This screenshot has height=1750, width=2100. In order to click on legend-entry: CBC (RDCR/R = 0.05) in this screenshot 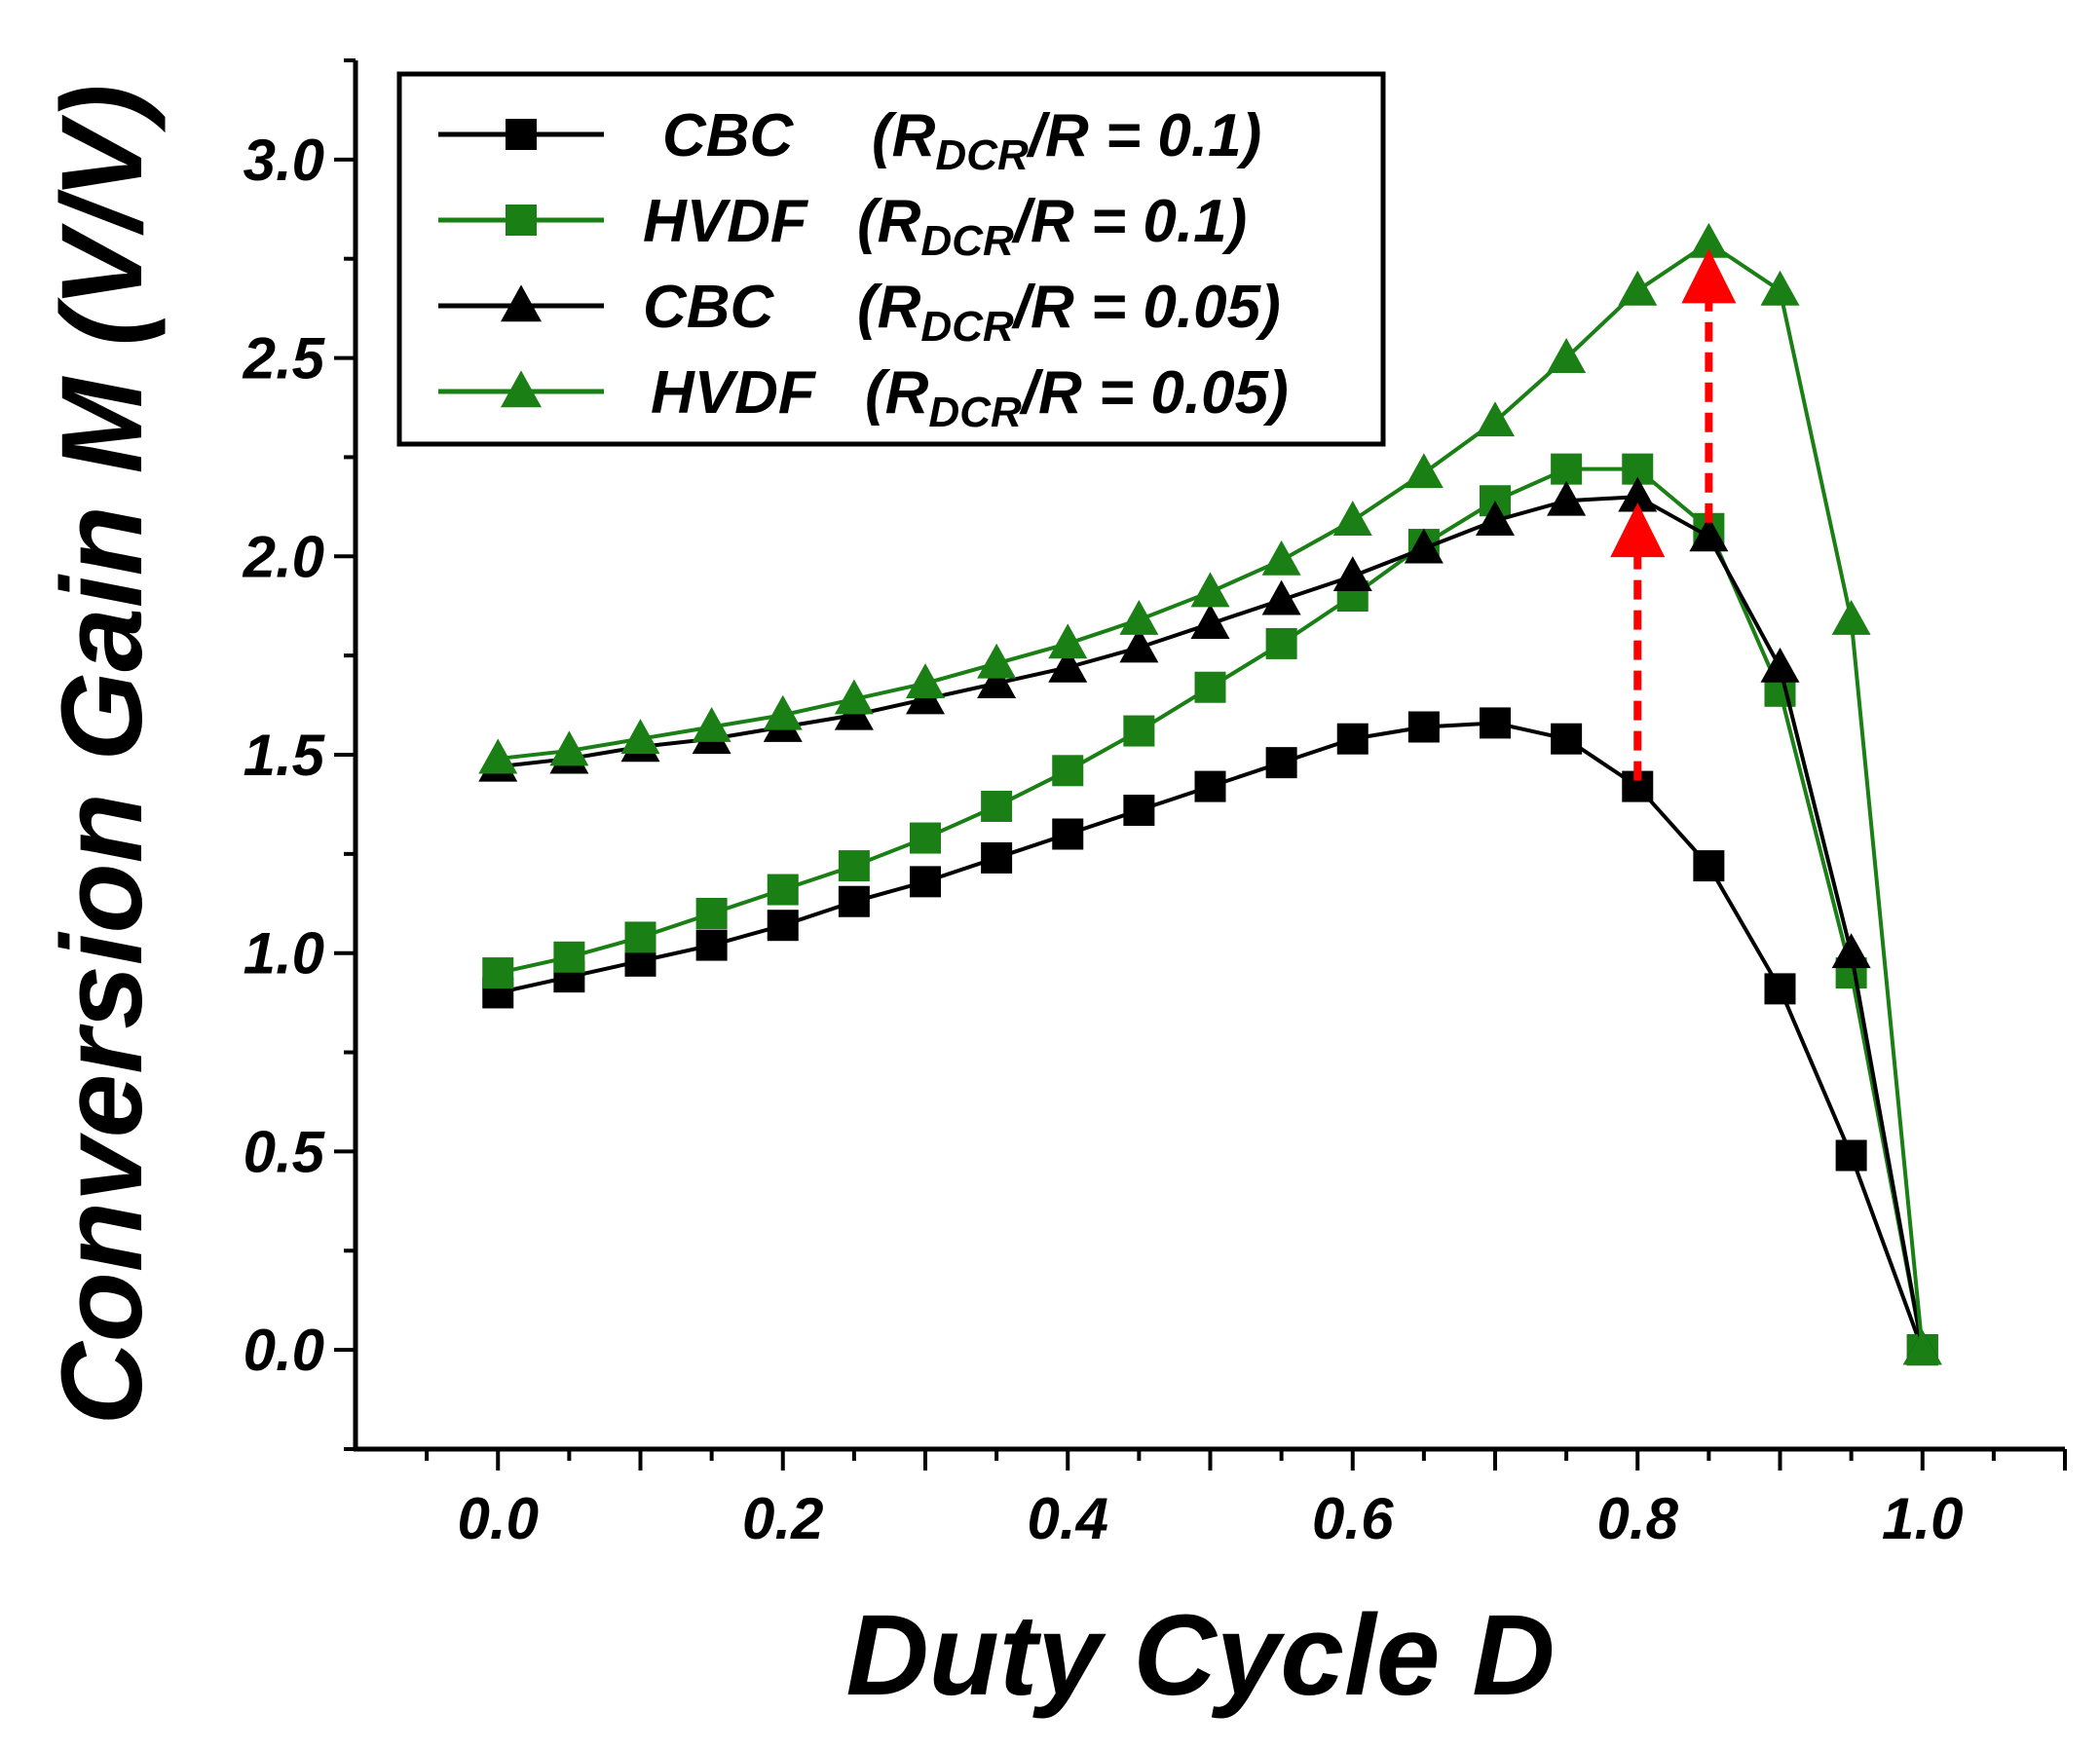, I will do `click(859, 312)`.